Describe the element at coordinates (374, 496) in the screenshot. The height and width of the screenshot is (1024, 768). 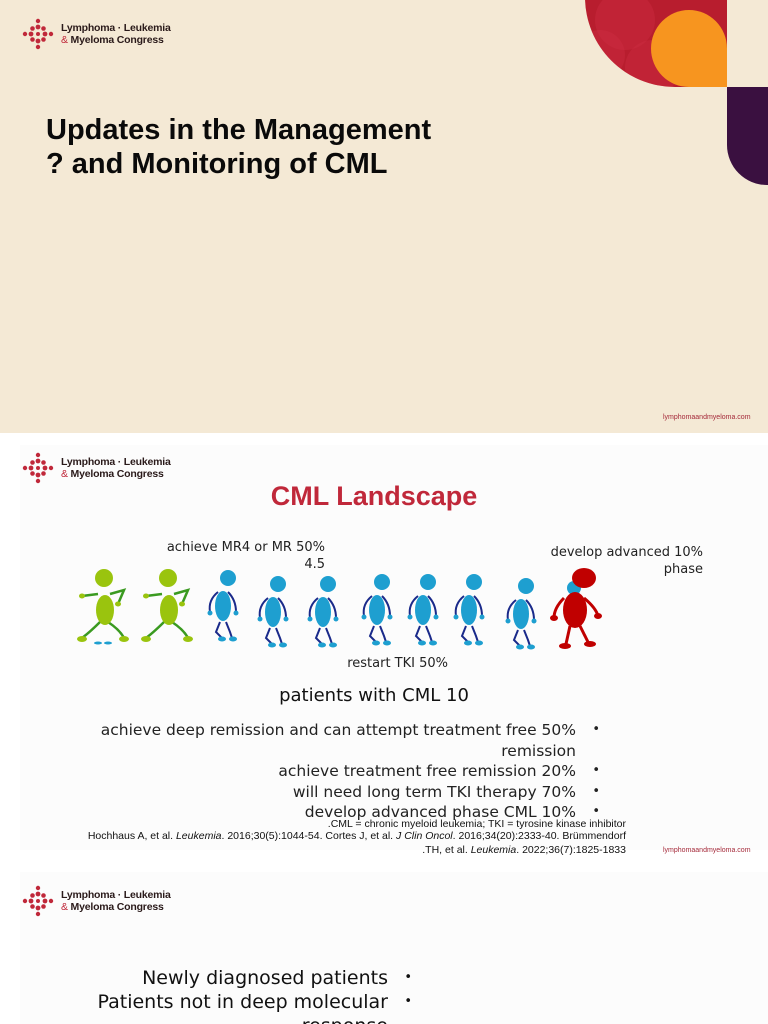
I see `slide-title: CML Landscape` at that location.